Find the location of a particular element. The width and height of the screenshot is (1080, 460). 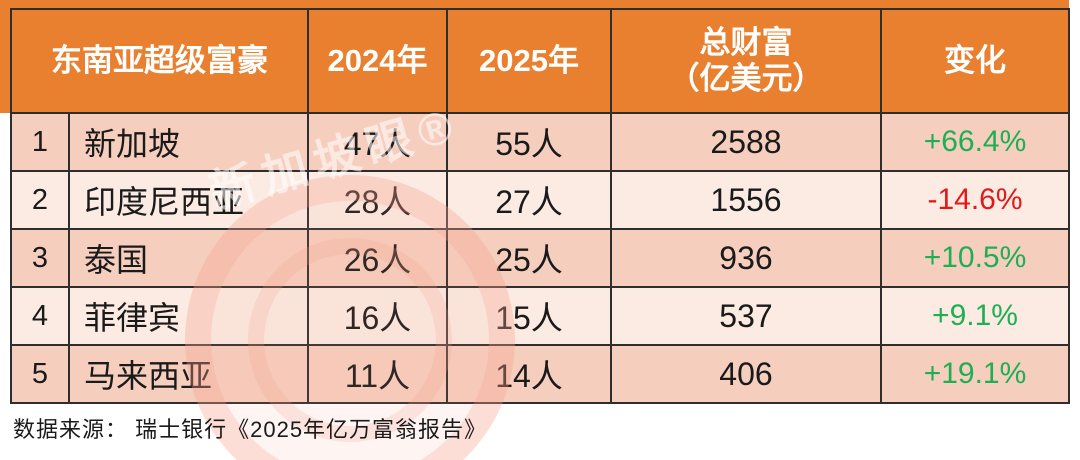

header-cell-change: 变化 is located at coordinates (975, 61).